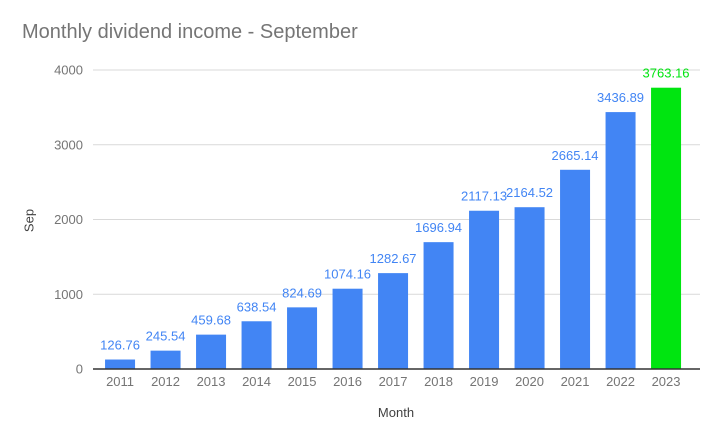  Describe the element at coordinates (620, 381) in the screenshot. I see `x-tick-label: 2022` at that location.